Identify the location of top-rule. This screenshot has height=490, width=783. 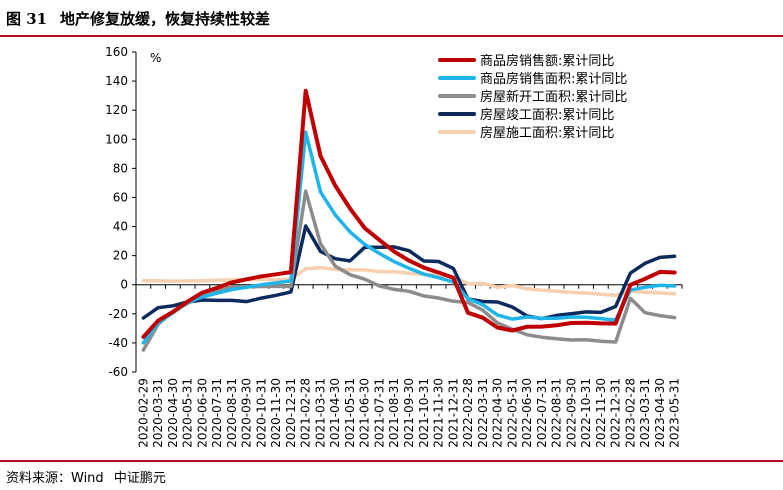
(391, 36).